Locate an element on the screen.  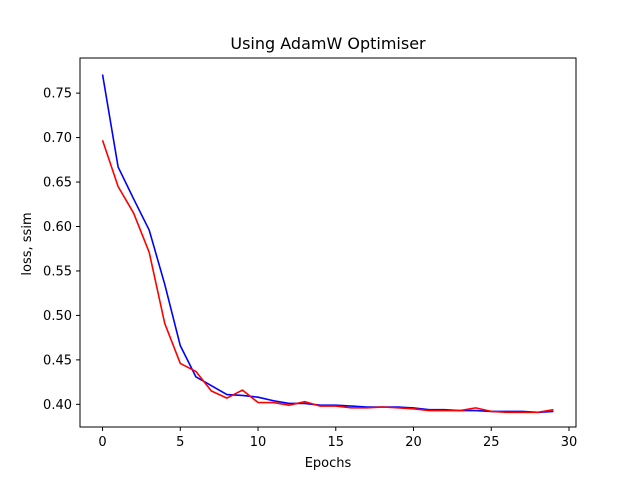
y-axis-label: loss, ssim is located at coordinates (27, 243).